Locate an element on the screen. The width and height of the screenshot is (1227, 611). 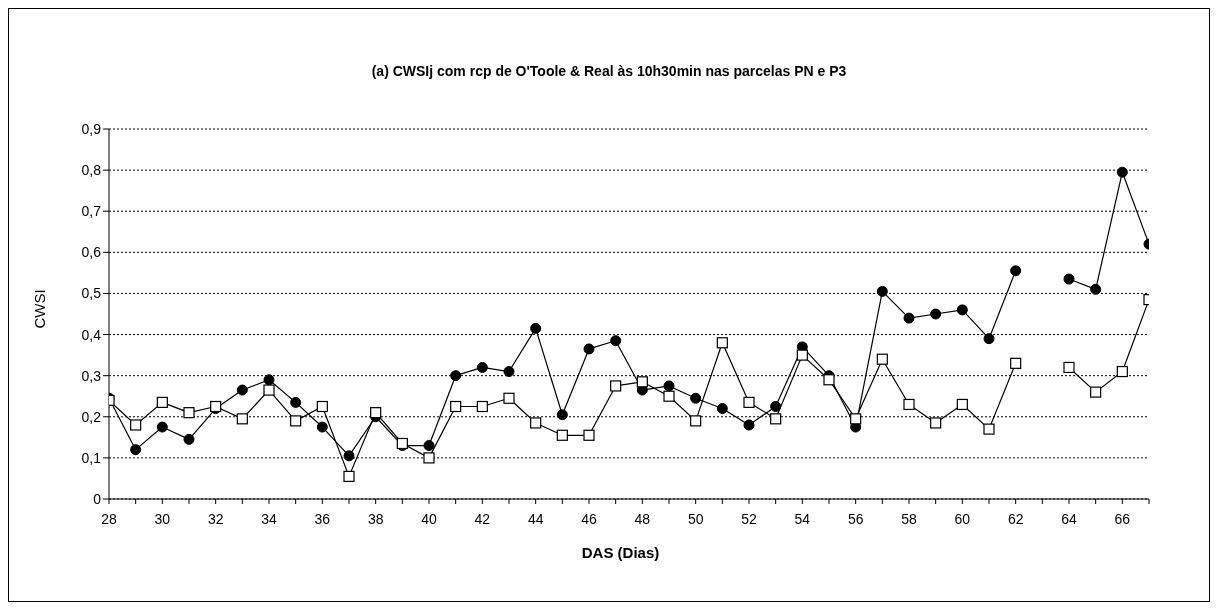
x-tick-label: 38 is located at coordinates (375, 518).